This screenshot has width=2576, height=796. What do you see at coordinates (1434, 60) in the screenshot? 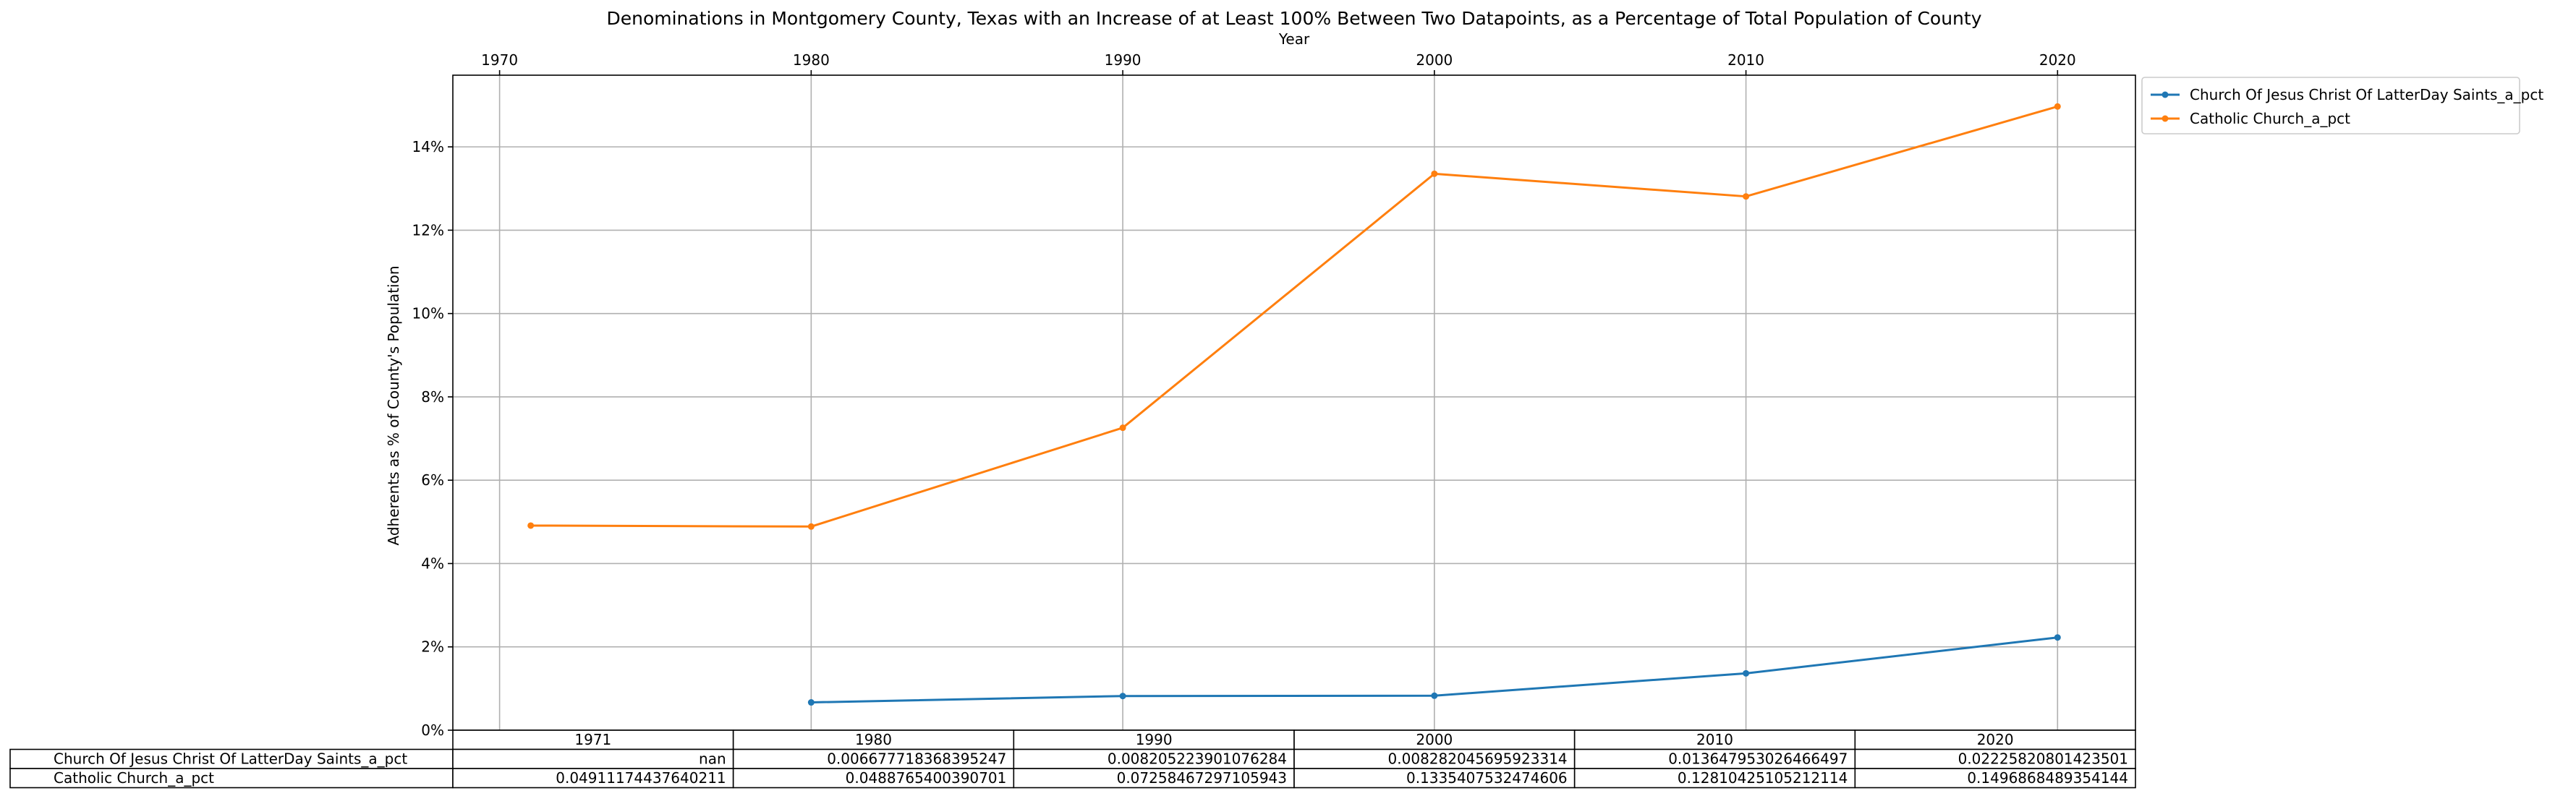
I see `x-tick-label: 2000` at bounding box center [1434, 60].